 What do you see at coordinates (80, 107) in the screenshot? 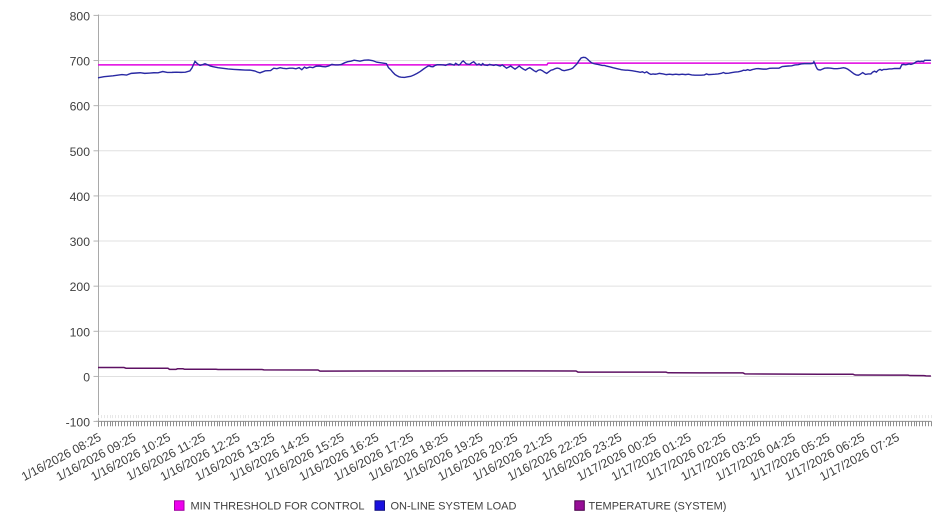
I see `svg-text: 600` at bounding box center [80, 107].